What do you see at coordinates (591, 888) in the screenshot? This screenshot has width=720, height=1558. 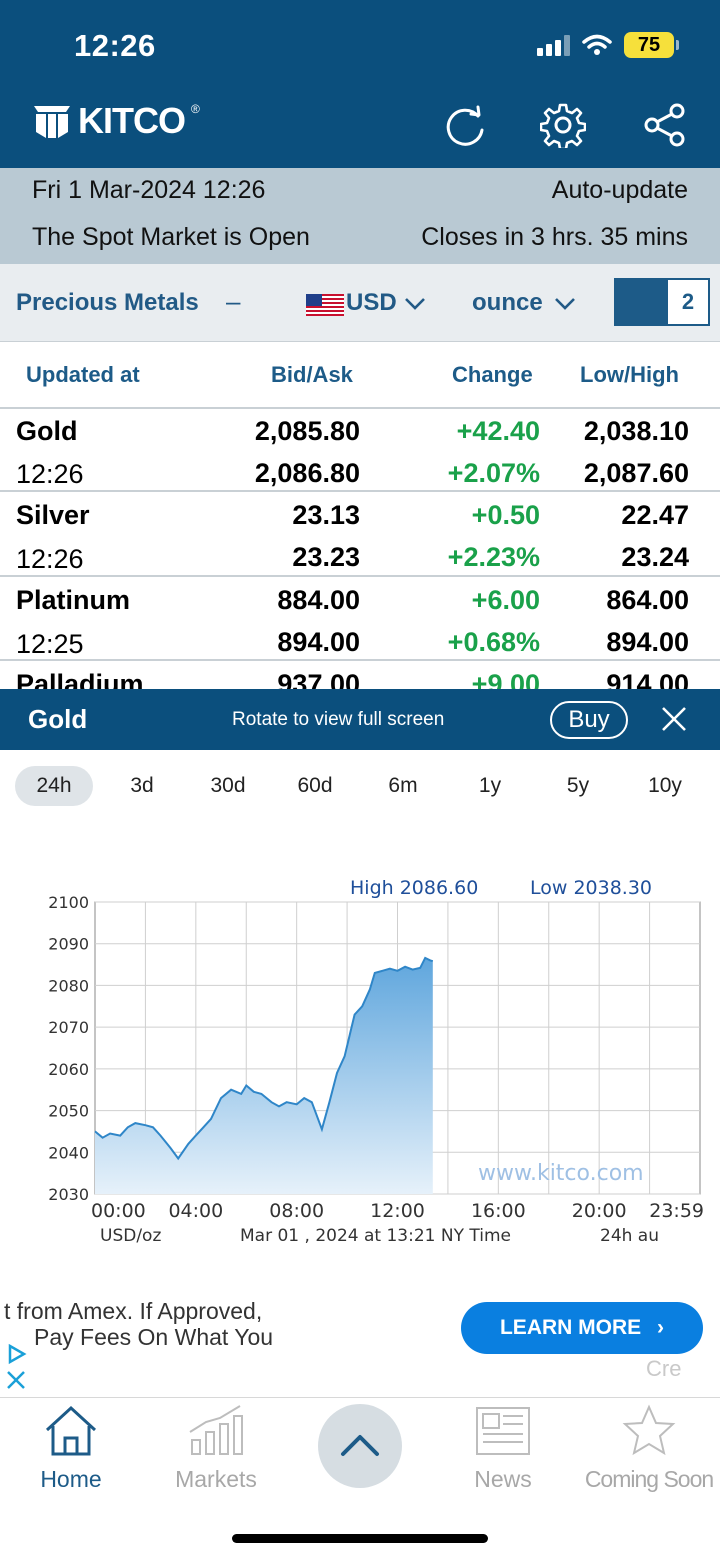 I see `chart-low-label: Low 2038.30` at bounding box center [591, 888].